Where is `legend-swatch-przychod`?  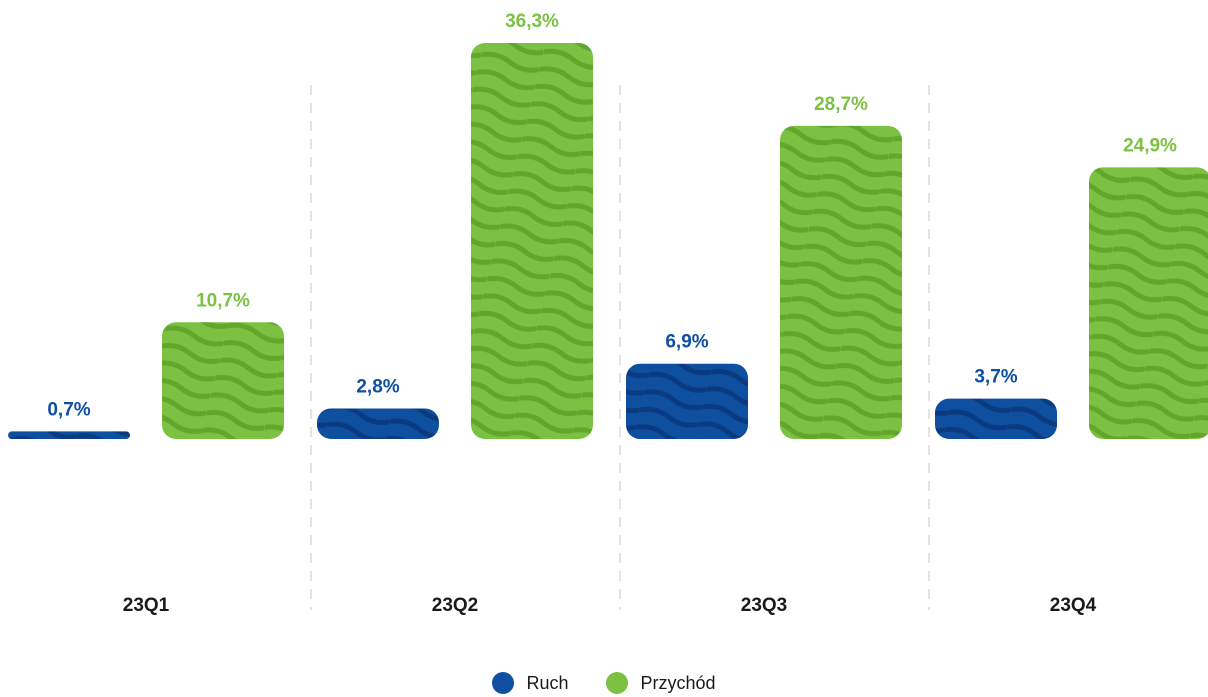
legend-swatch-przychod is located at coordinates (617, 683).